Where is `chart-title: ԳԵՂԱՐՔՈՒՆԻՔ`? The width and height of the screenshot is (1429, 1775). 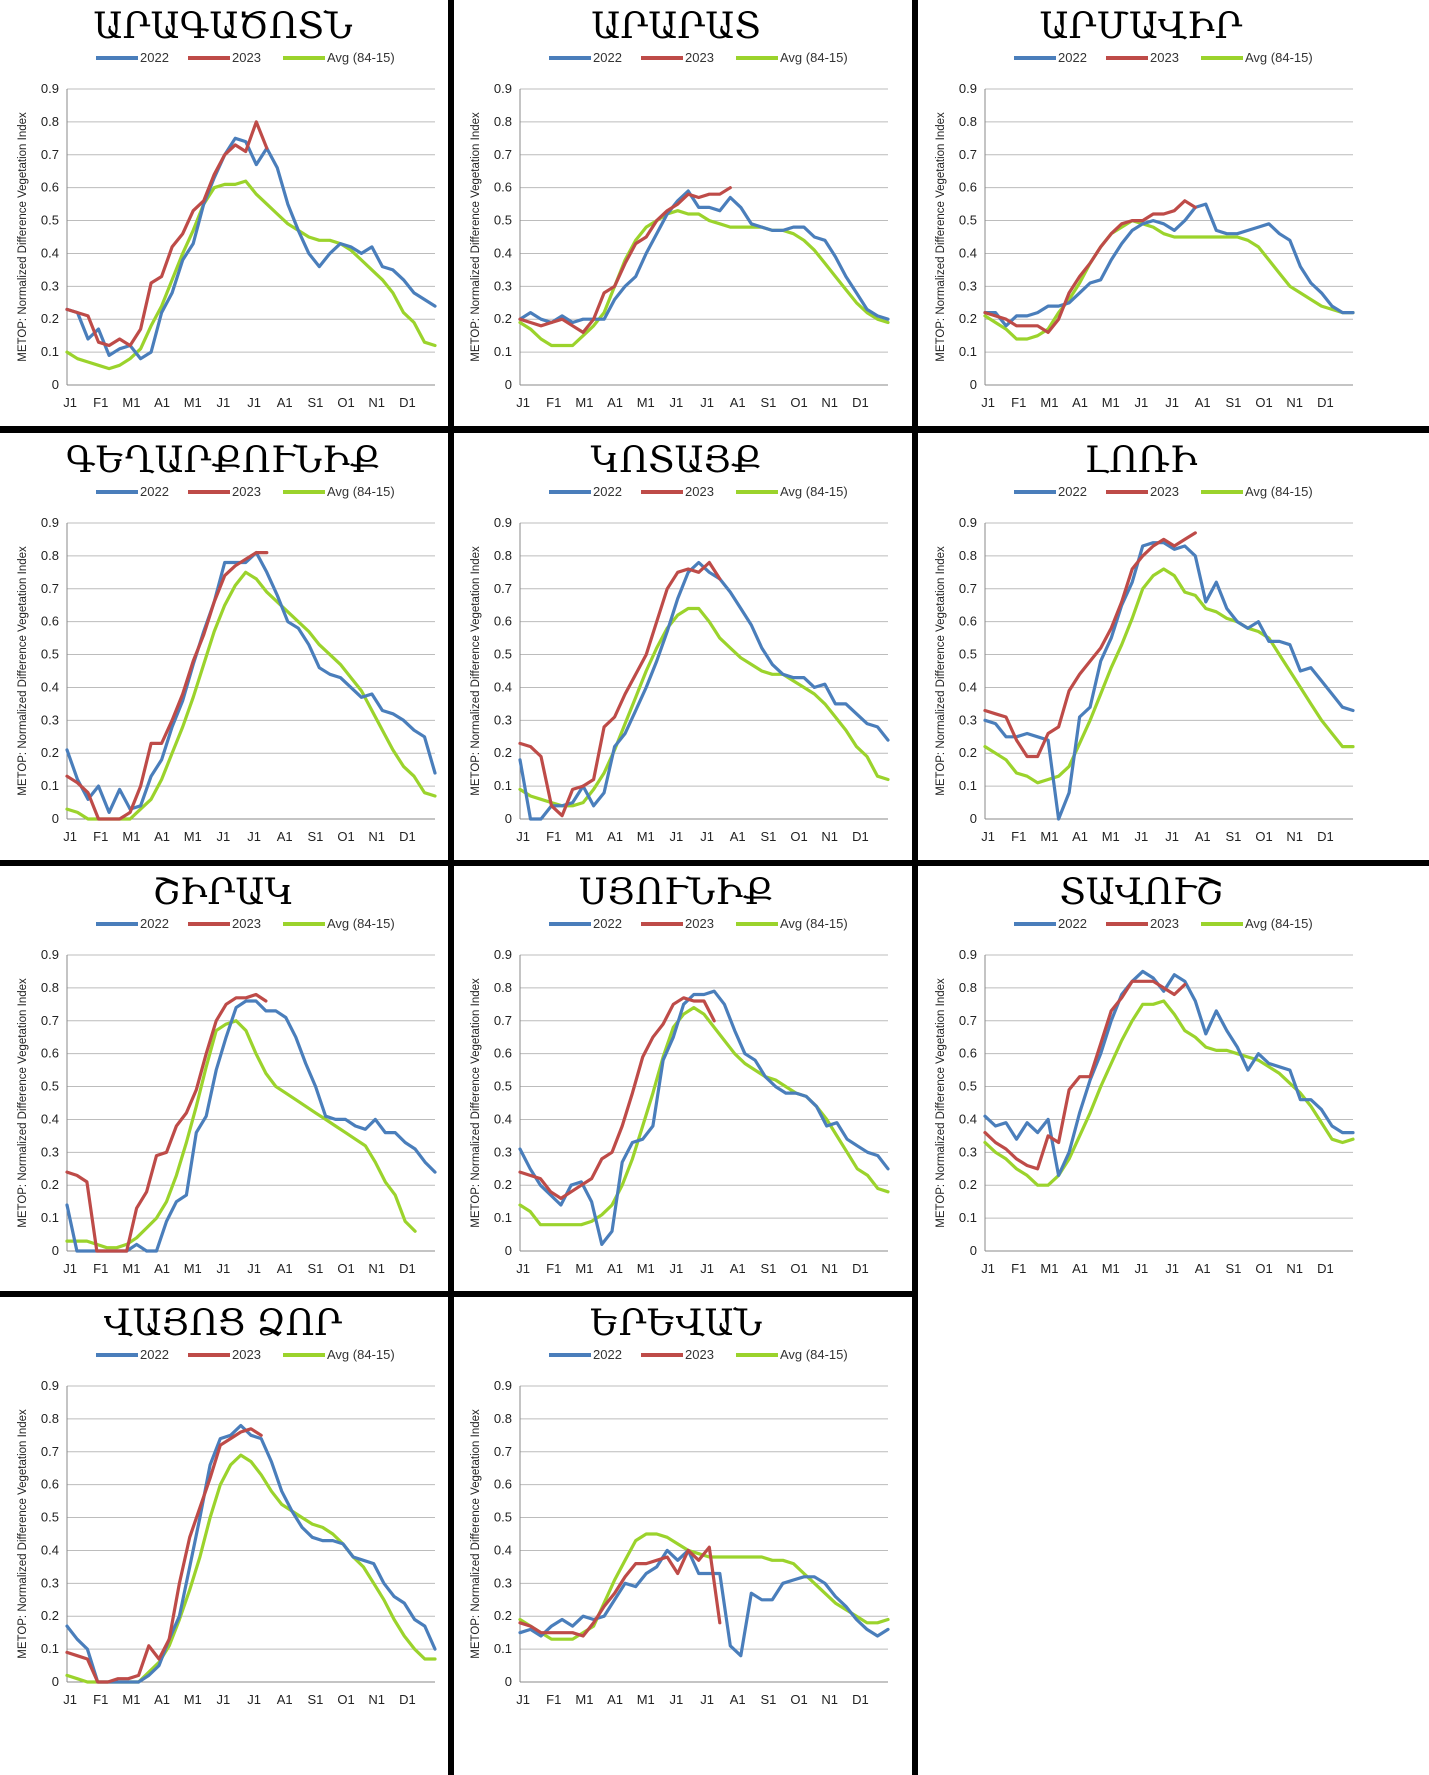 chart-title: ԳԵՂԱՐՔՈՒՆԻՔ is located at coordinates (223, 460).